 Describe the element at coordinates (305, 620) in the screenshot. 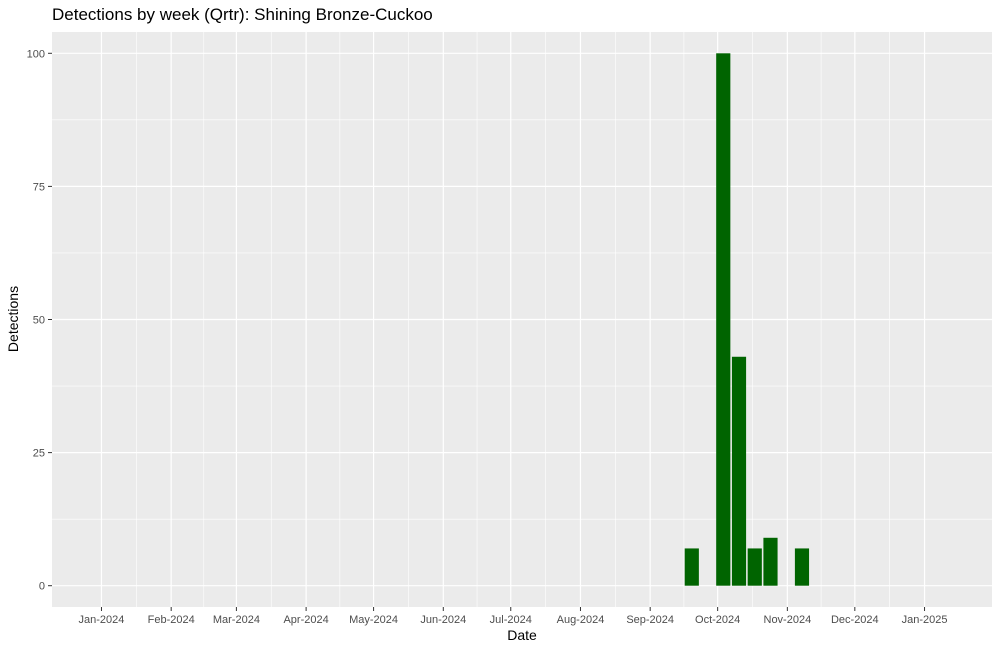

I see `x-tick-label: Apr-2024` at that location.